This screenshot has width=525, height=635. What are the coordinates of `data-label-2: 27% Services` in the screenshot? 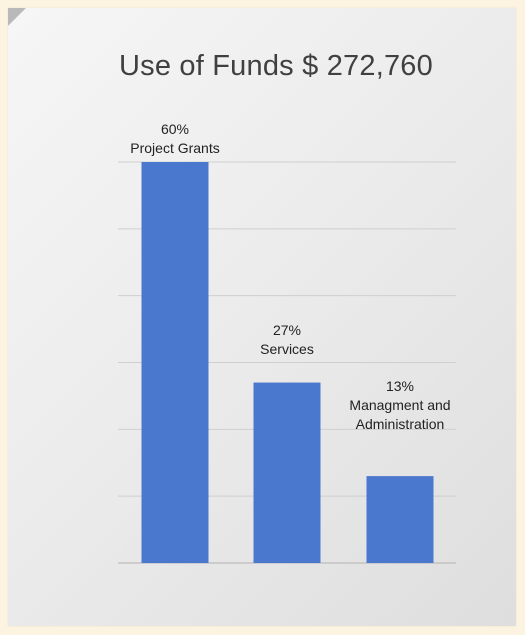 It's located at (287, 340).